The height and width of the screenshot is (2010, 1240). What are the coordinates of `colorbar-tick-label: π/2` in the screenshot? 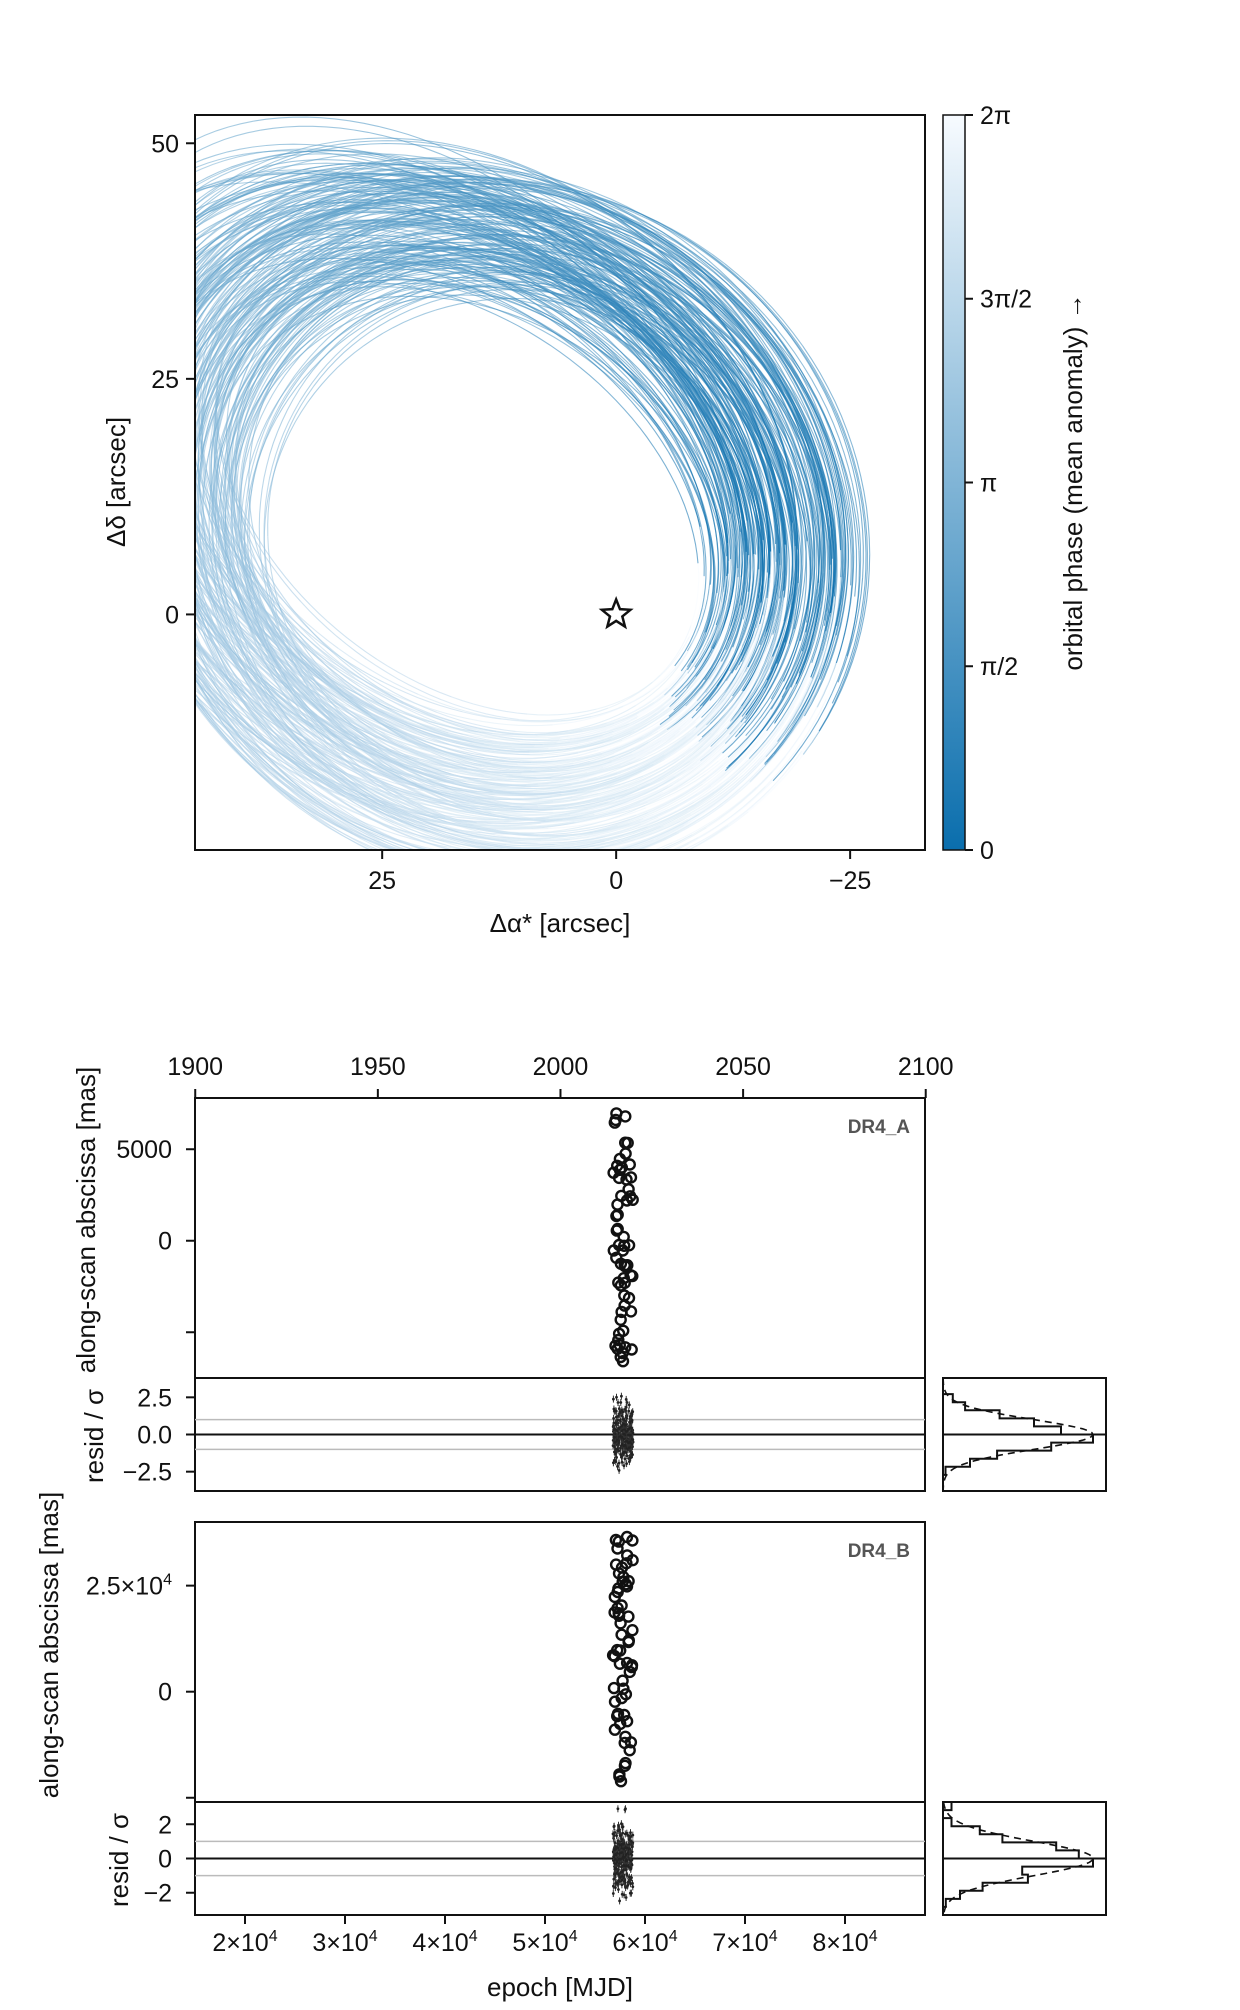 It's located at (999, 667).